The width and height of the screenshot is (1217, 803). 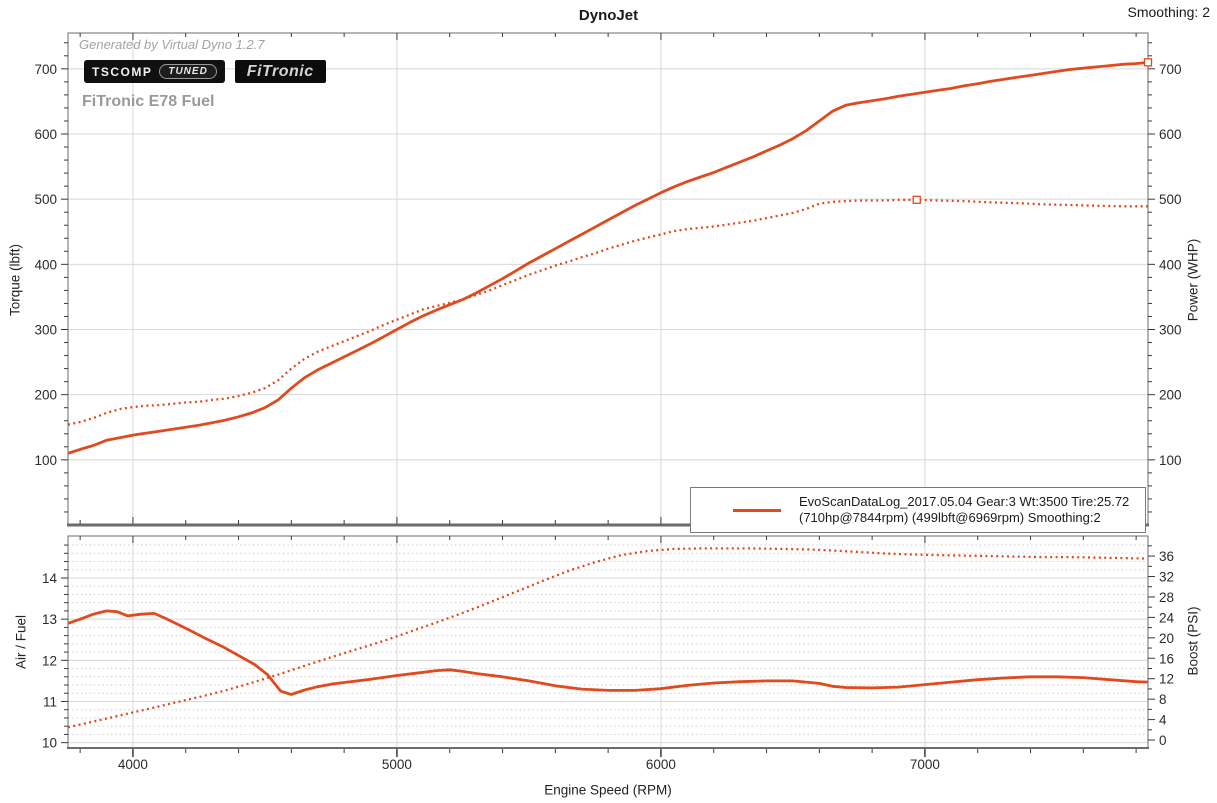 I want to click on afr-curve, so click(x=608, y=652).